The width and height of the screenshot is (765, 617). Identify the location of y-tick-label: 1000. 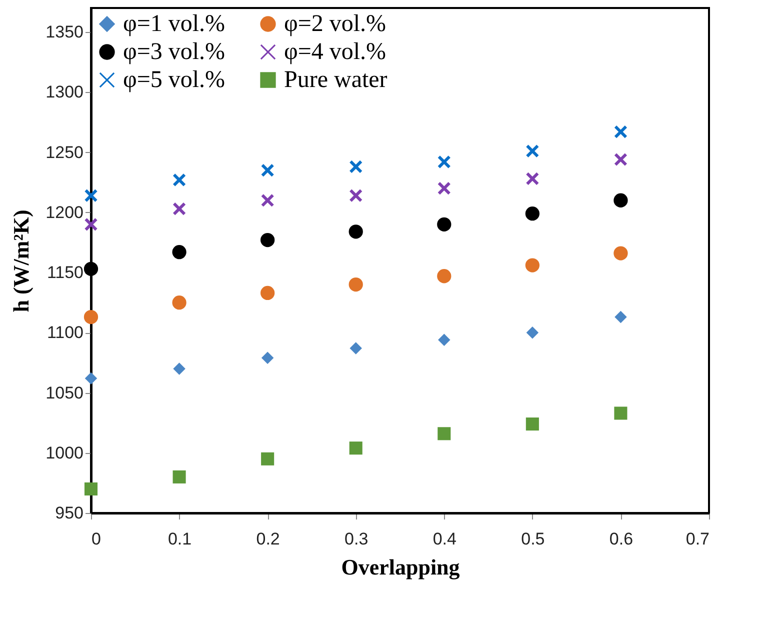
(65, 452).